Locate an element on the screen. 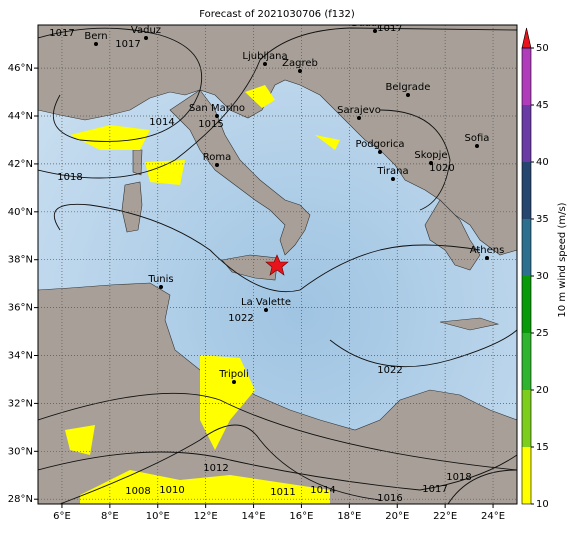 This screenshot has height=533, width=576. lat-tick-label: 28°N is located at coordinates (20, 499).